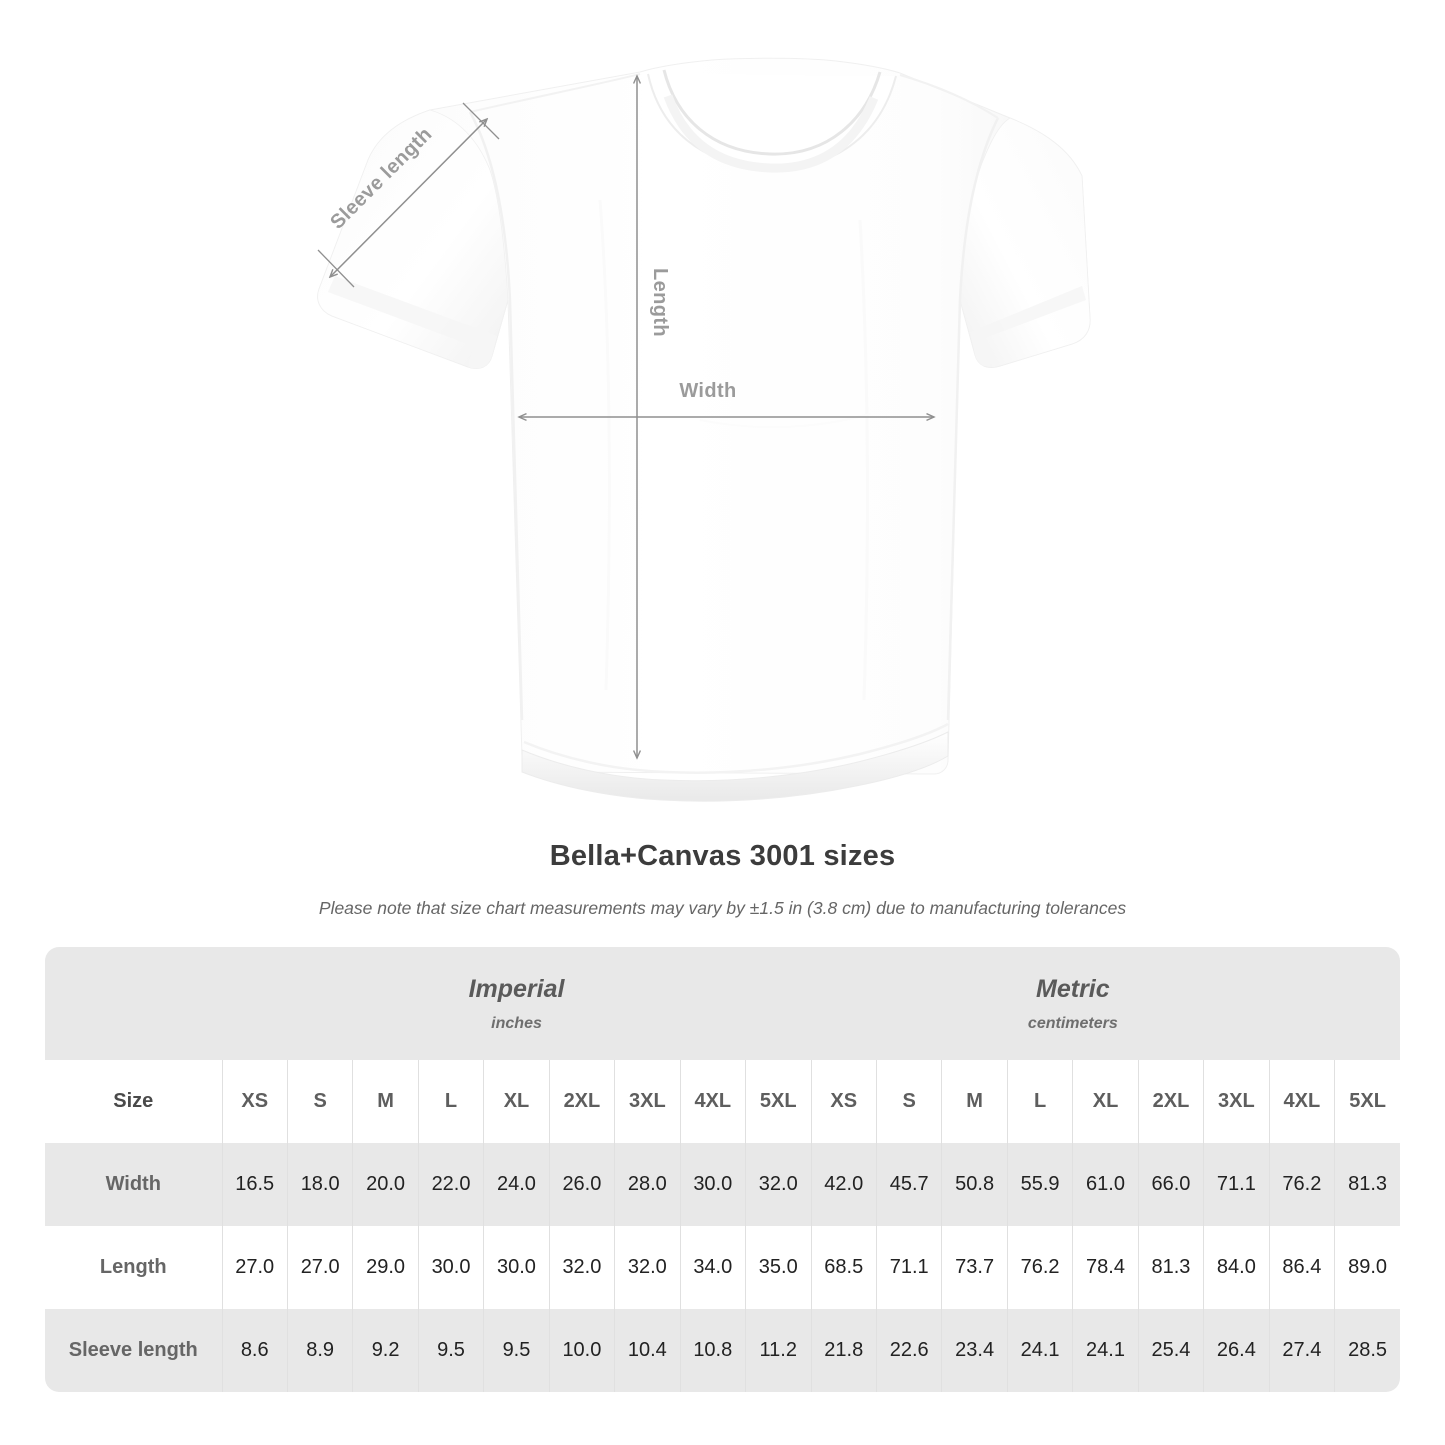 The height and width of the screenshot is (1445, 1445). What do you see at coordinates (1301, 1267) in the screenshot?
I see `table-cell: 86.4` at bounding box center [1301, 1267].